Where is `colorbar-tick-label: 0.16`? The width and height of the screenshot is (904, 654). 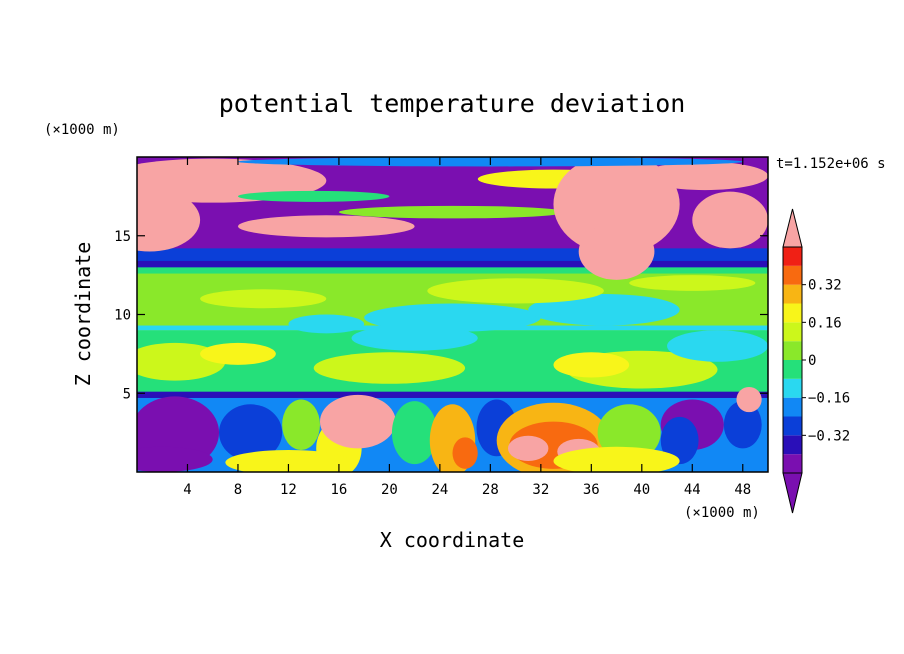 colorbar-tick-label: 0.16 is located at coordinates (825, 323).